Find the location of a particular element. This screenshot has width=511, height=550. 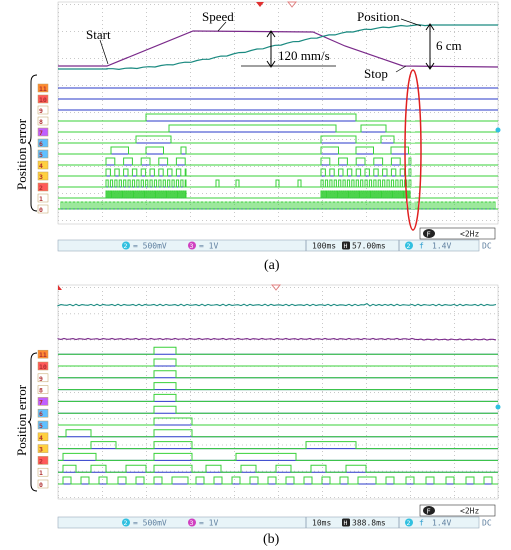

position-pointer is located at coordinates (411, 22).